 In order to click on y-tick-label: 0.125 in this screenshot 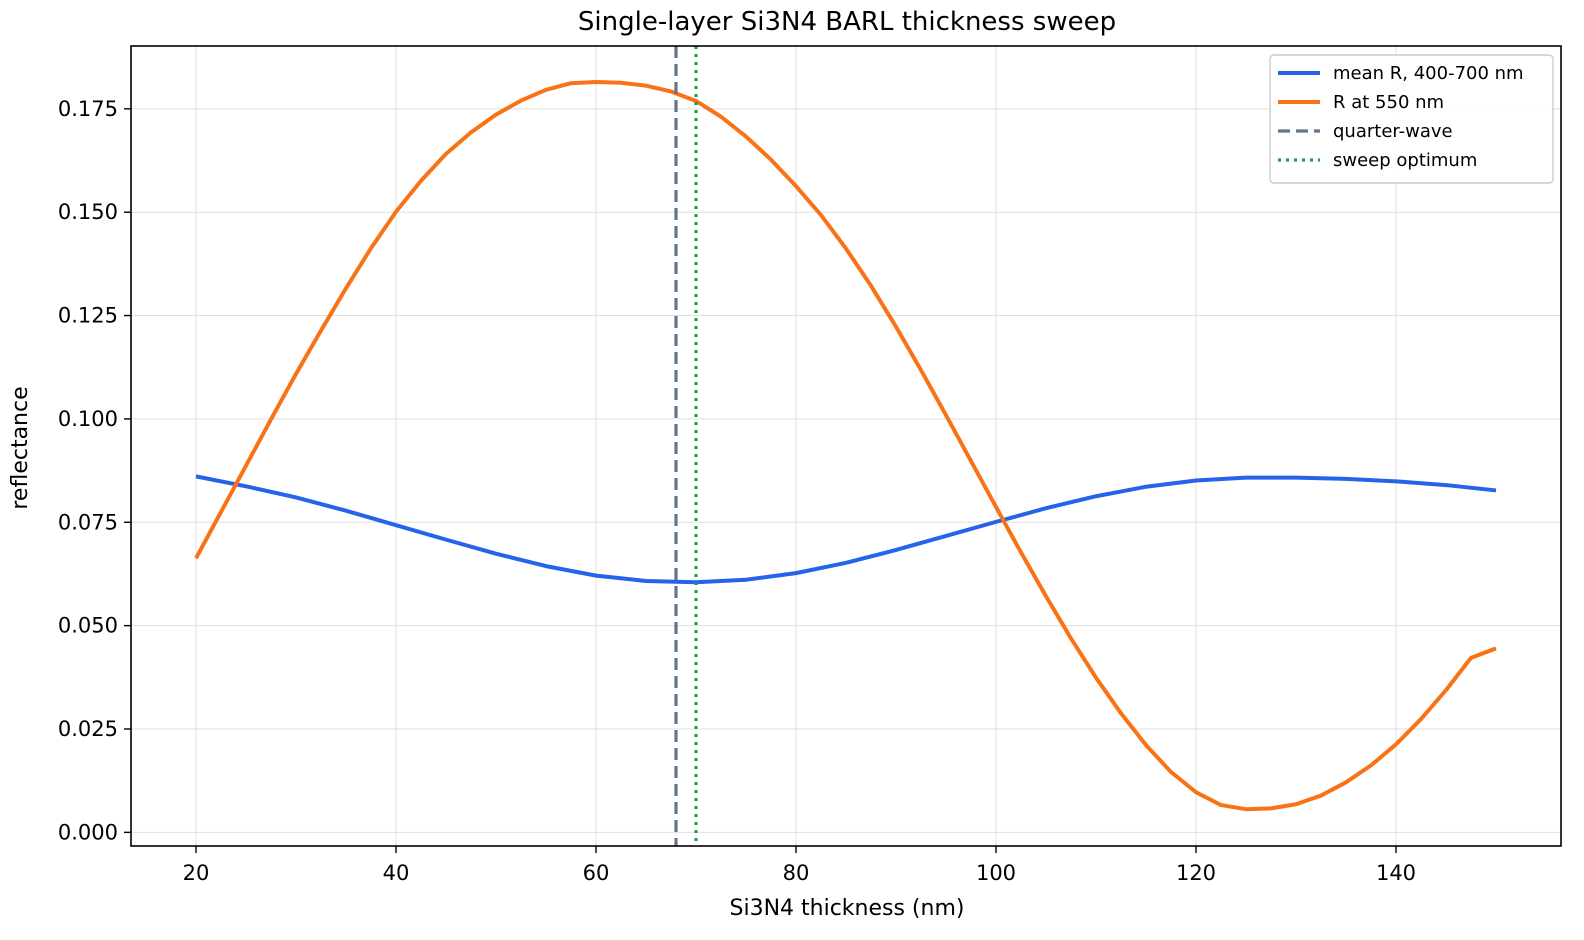, I will do `click(88, 316)`.